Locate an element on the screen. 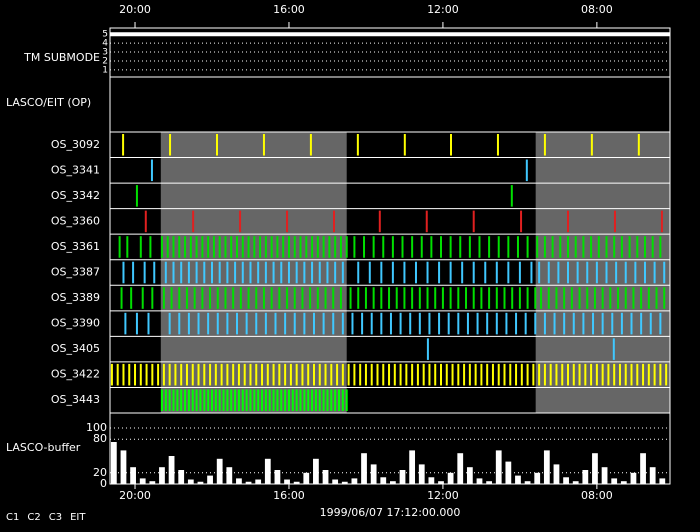 Image resolution: width=700 pixels, height=532 pixels. y-tick-label: 1 is located at coordinates (105, 70).